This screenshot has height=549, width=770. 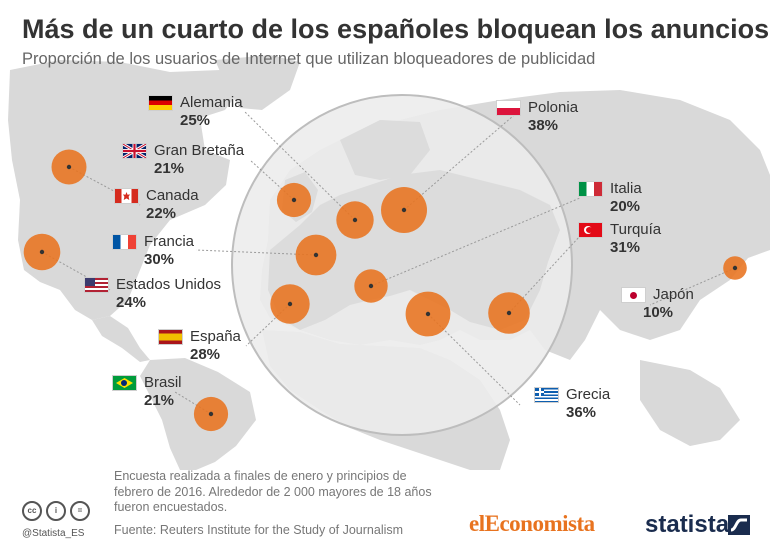 I want to click on country-value: 31%, so click(x=625, y=247).